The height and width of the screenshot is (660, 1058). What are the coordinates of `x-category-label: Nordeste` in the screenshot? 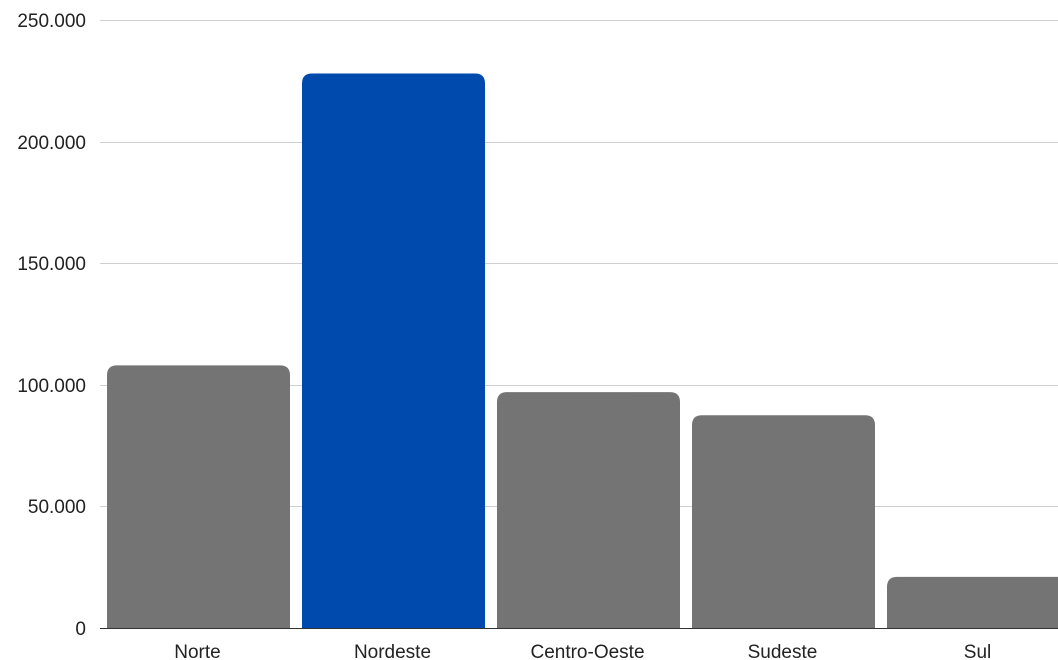 It's located at (392, 651).